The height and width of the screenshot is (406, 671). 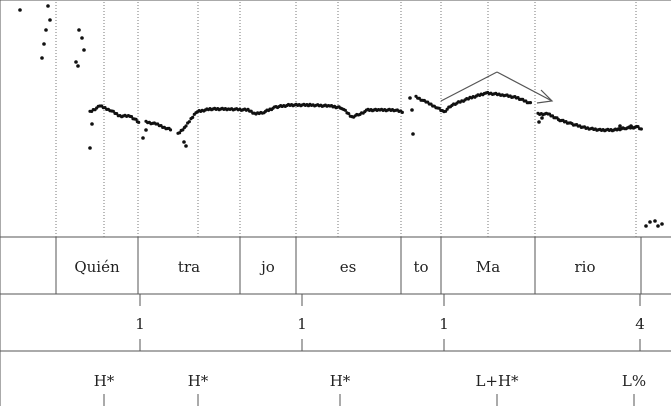 What do you see at coordinates (189, 267) in the screenshot?
I see `syllable-label: tra` at bounding box center [189, 267].